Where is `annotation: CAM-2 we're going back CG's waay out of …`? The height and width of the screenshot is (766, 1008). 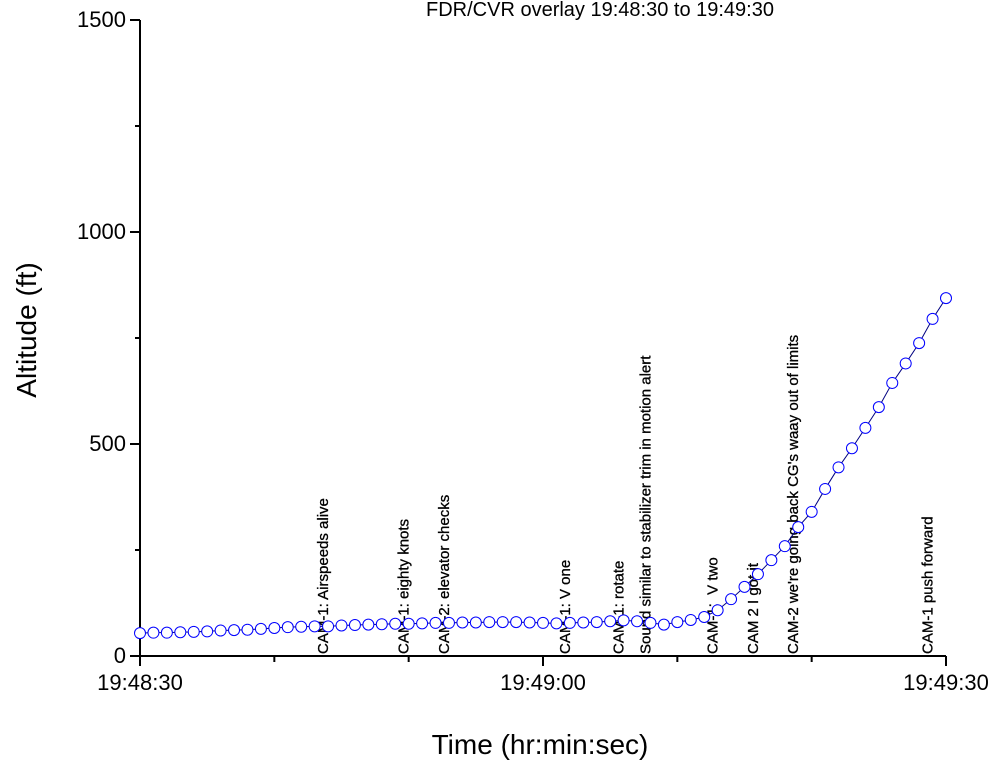 annotation: CAM-2 we're going back CG's waay out of … is located at coordinates (793, 494).